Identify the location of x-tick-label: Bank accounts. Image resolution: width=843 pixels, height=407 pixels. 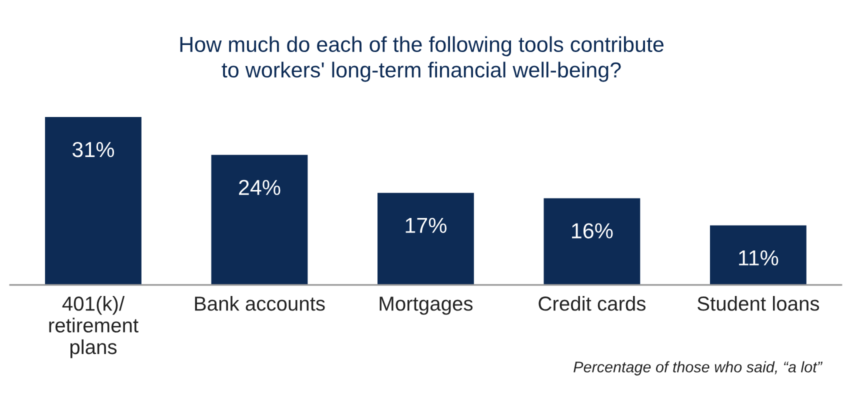
(260, 303).